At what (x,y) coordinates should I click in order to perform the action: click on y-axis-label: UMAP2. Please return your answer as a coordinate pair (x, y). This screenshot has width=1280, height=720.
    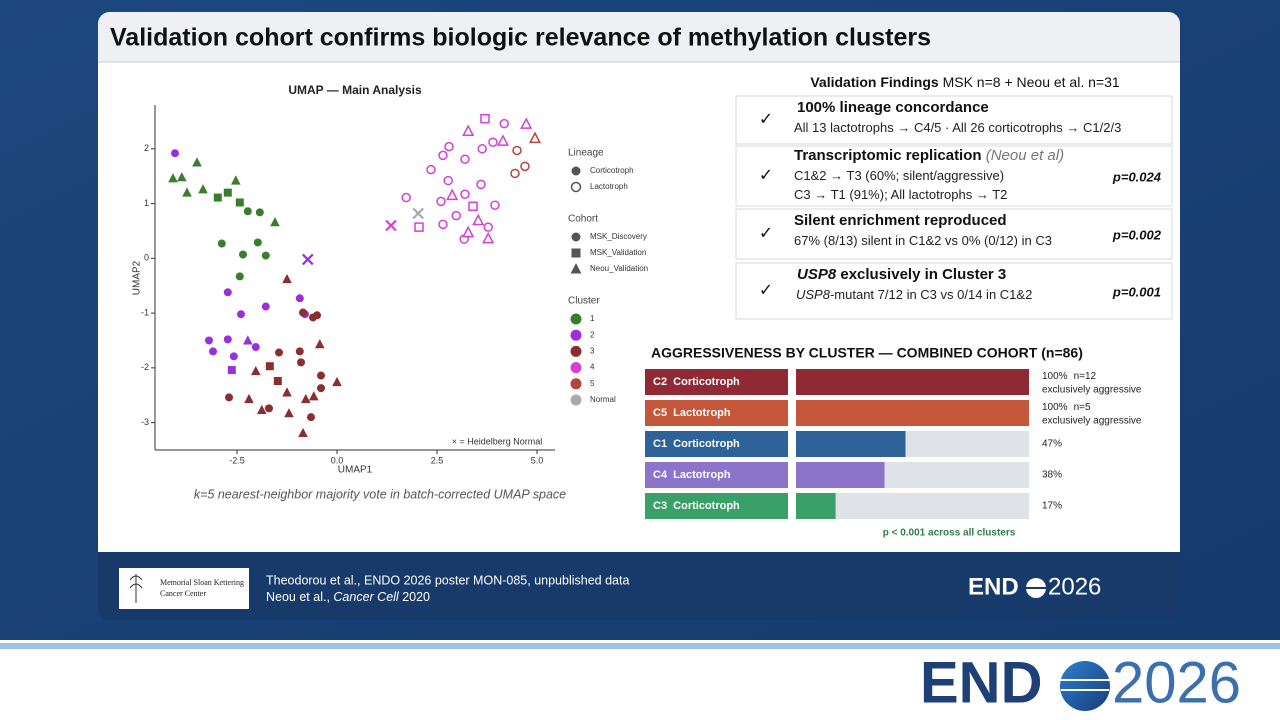
    Looking at the image, I should click on (137, 277).